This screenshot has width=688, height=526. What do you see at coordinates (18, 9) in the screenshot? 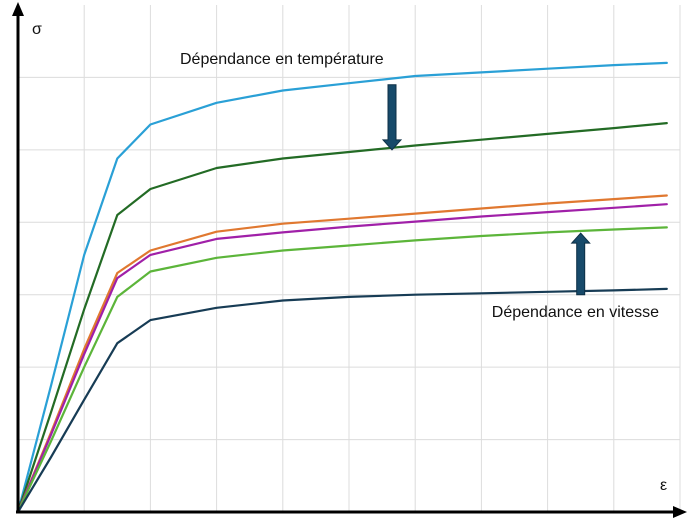
I see `y-axis-arrowhead` at bounding box center [18, 9].